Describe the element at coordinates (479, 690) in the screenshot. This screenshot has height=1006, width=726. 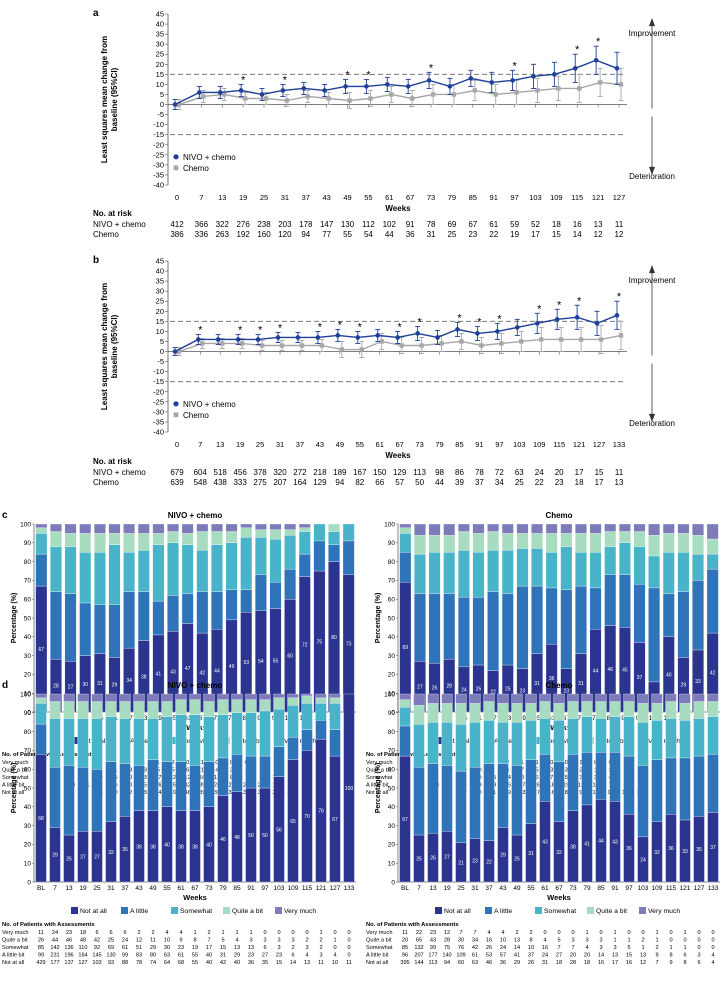
I see `bar-data-label: 25` at that location.